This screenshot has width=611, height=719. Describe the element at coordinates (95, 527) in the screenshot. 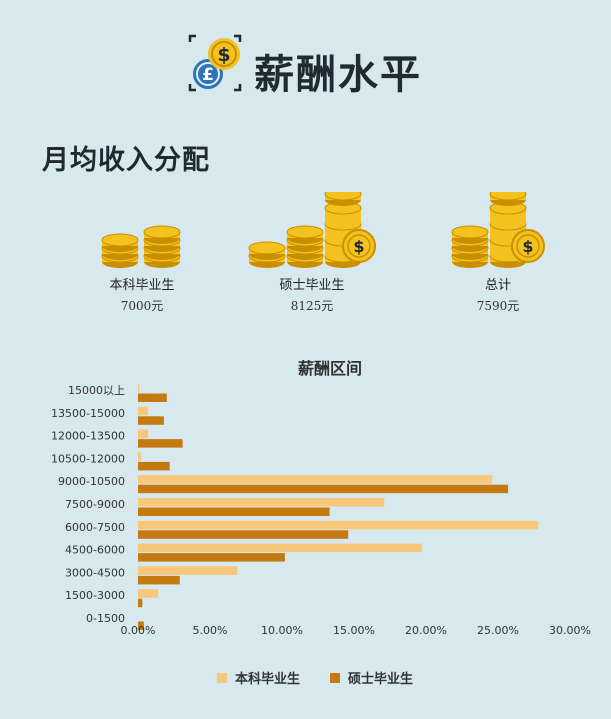

I see `y-tick-label: 6000-7500` at that location.